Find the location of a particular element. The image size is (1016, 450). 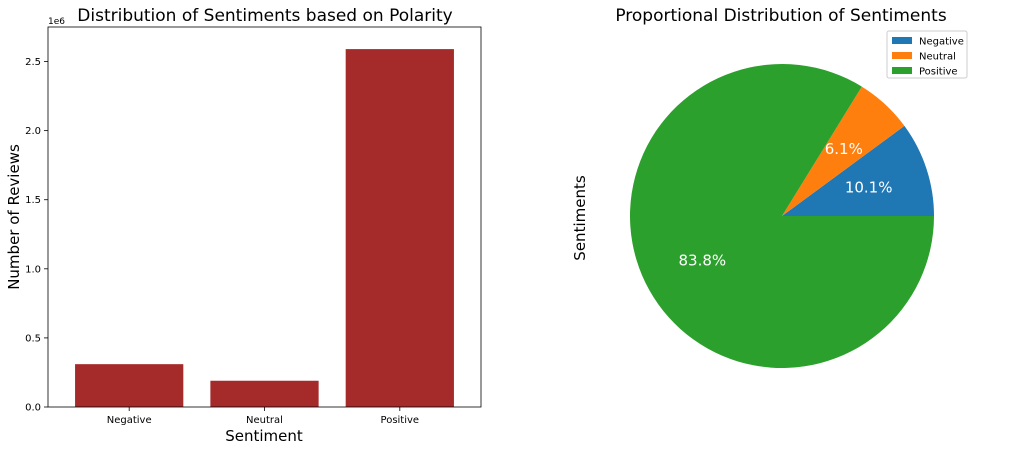

bar-chart-x-axis: Negative Neutral Positive is located at coordinates (263, 416).